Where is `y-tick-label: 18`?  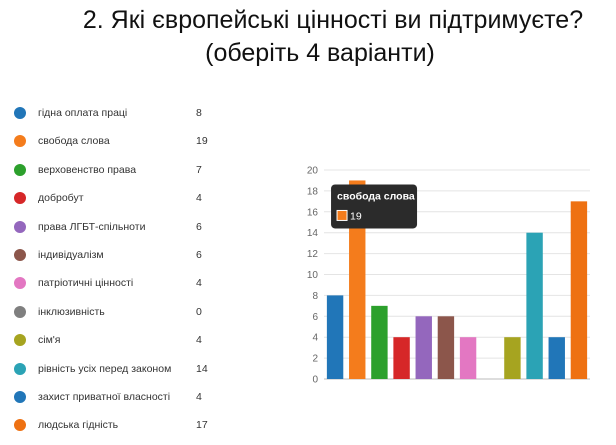
y-tick-label: 18 is located at coordinates (313, 191).